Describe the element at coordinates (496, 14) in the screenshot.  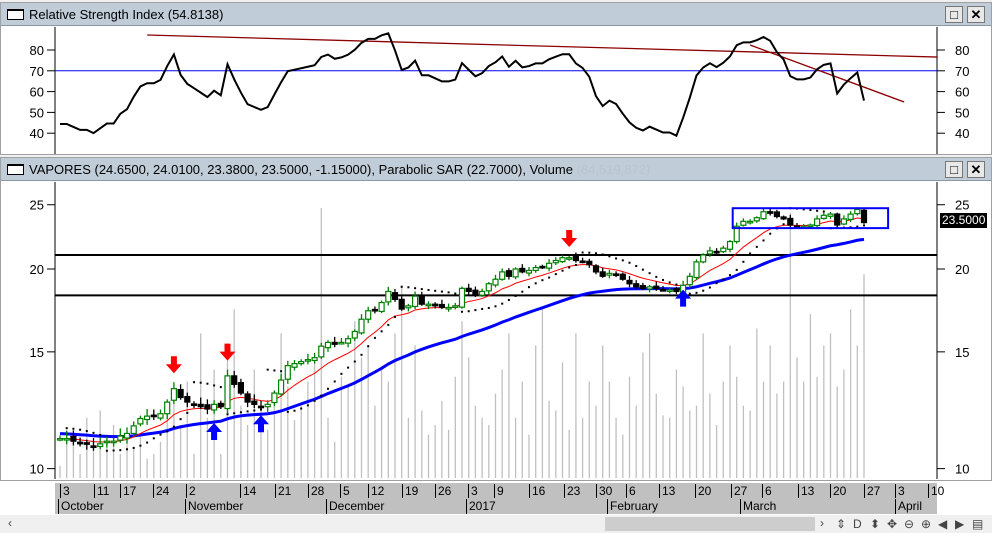
I see `rsi-title-bar: Relative Strength Index (54.8138) □ ✕` at that location.